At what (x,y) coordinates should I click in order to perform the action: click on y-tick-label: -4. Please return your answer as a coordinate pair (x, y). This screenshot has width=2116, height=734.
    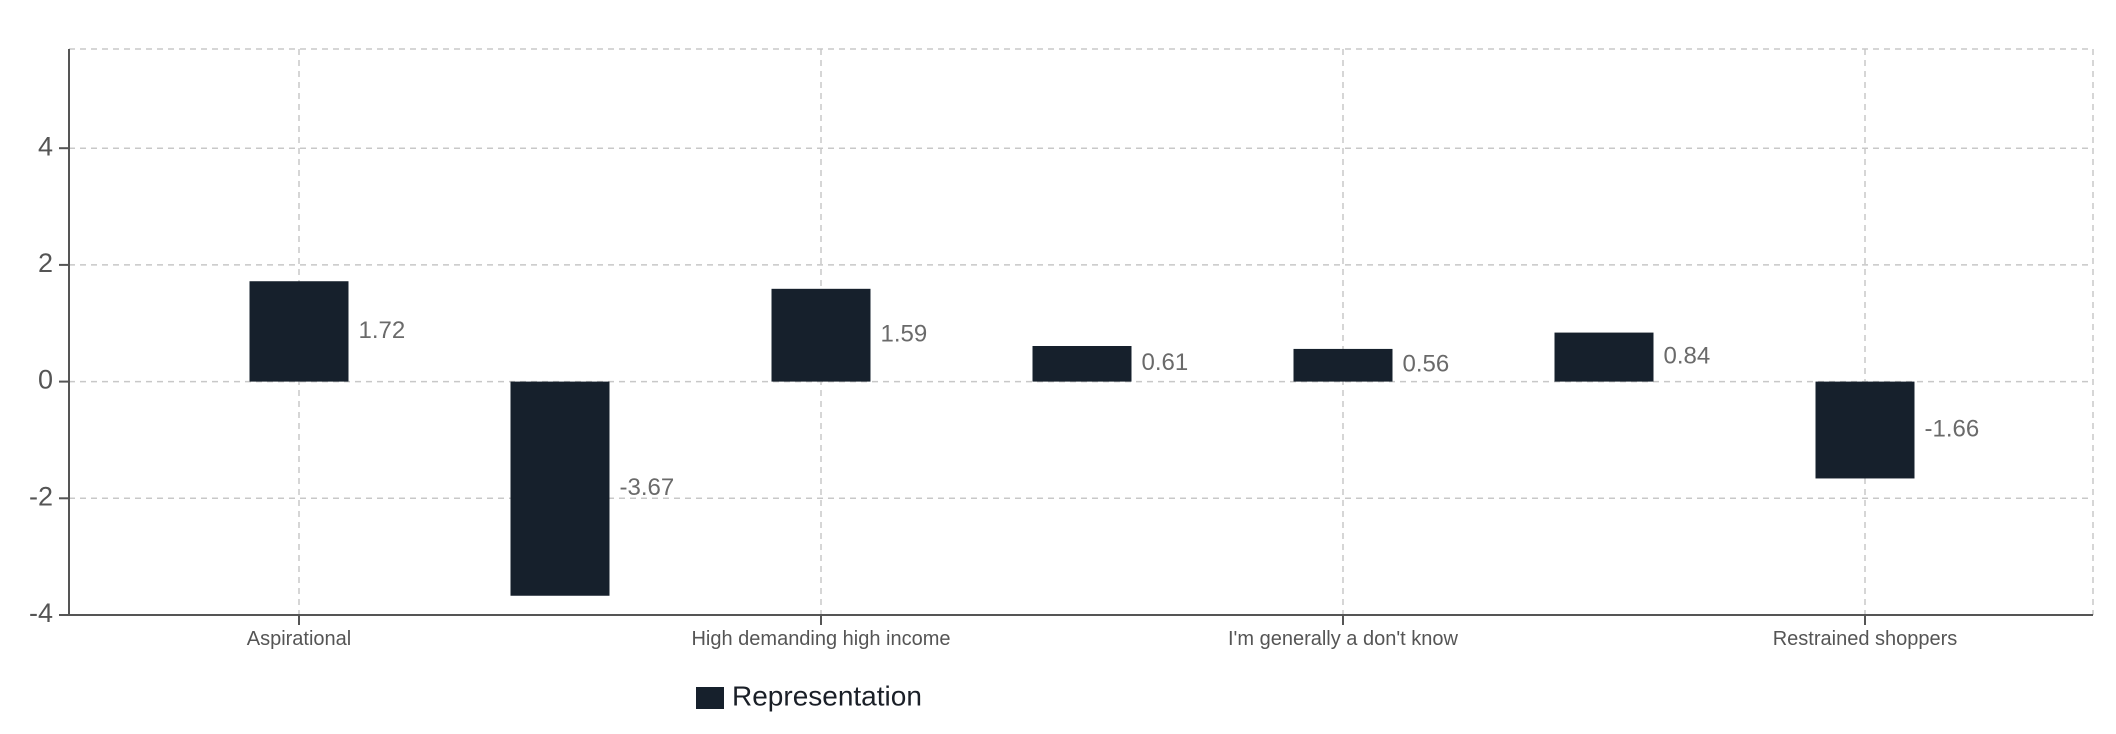
    Looking at the image, I should click on (41, 613).